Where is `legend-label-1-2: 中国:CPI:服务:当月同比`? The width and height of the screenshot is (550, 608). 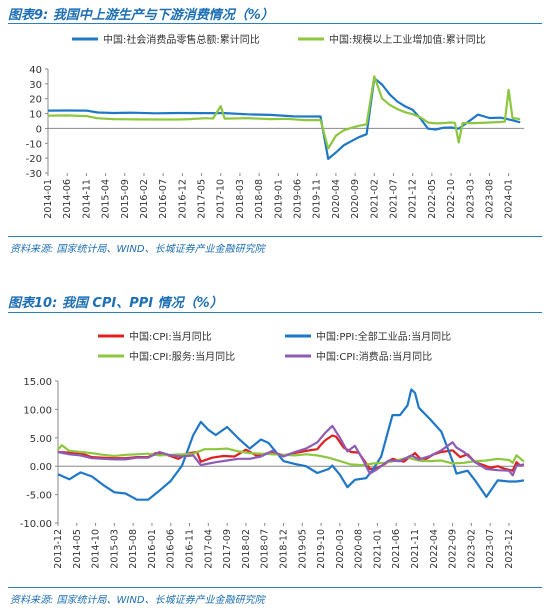 legend-label-1-2: 中国:CPI:服务:当月同比 is located at coordinates (182, 356).